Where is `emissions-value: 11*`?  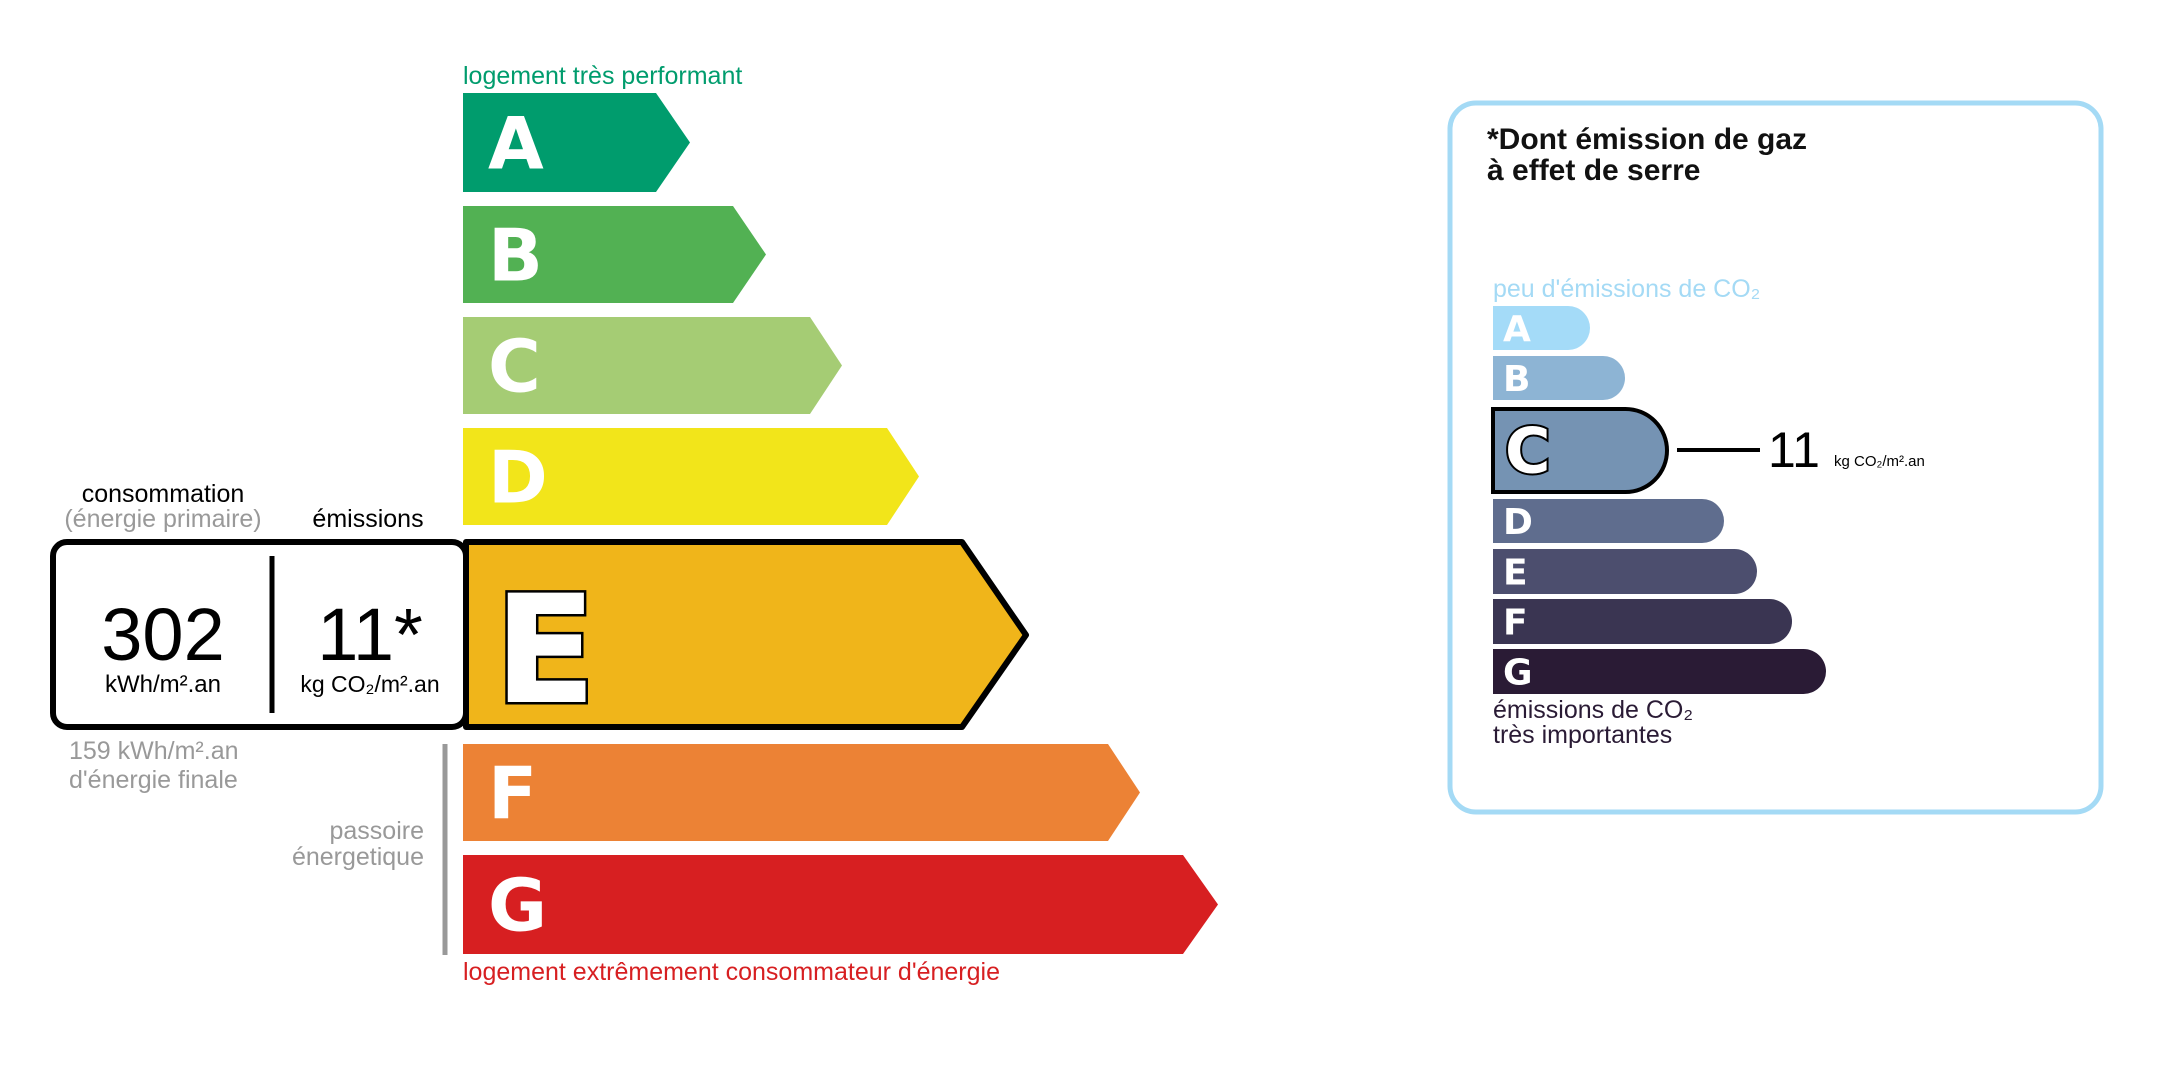
emissions-value: 11* is located at coordinates (370, 634).